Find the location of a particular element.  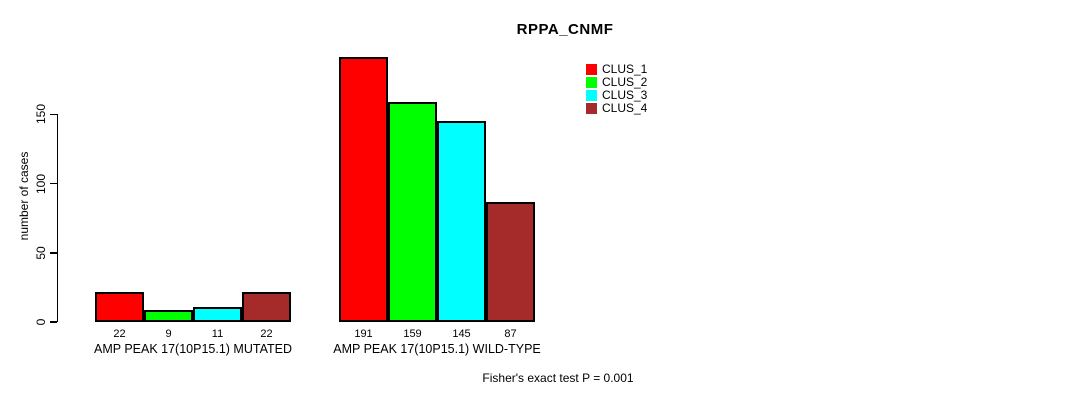

legend-row: CLUS_2 is located at coordinates (616, 82).